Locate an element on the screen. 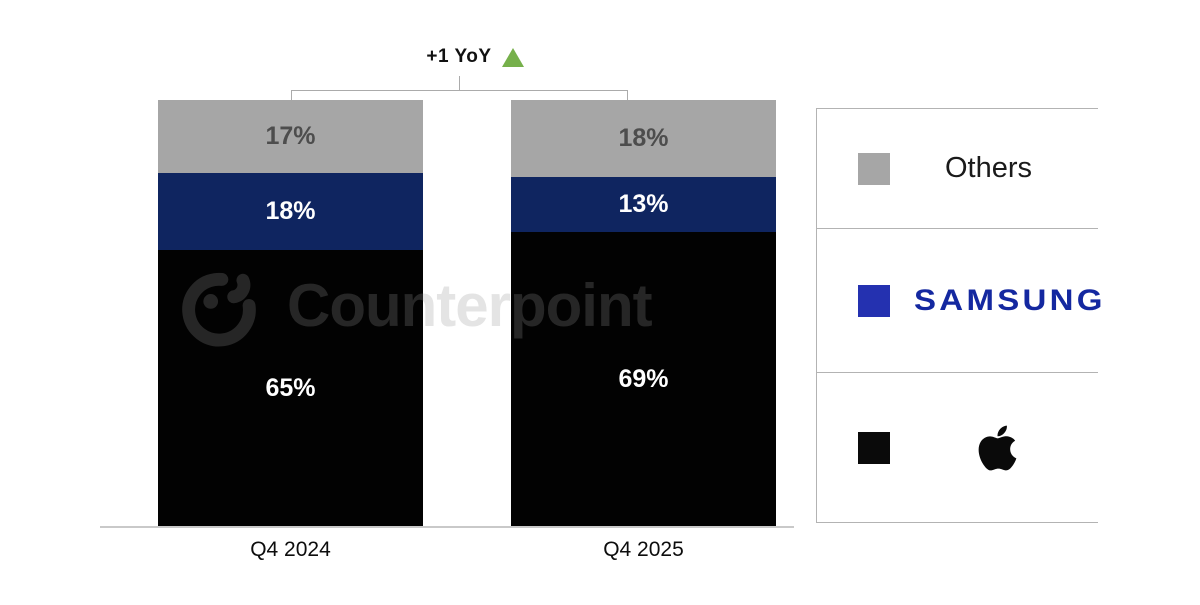  segment-samsung: 13% is located at coordinates (643, 204).